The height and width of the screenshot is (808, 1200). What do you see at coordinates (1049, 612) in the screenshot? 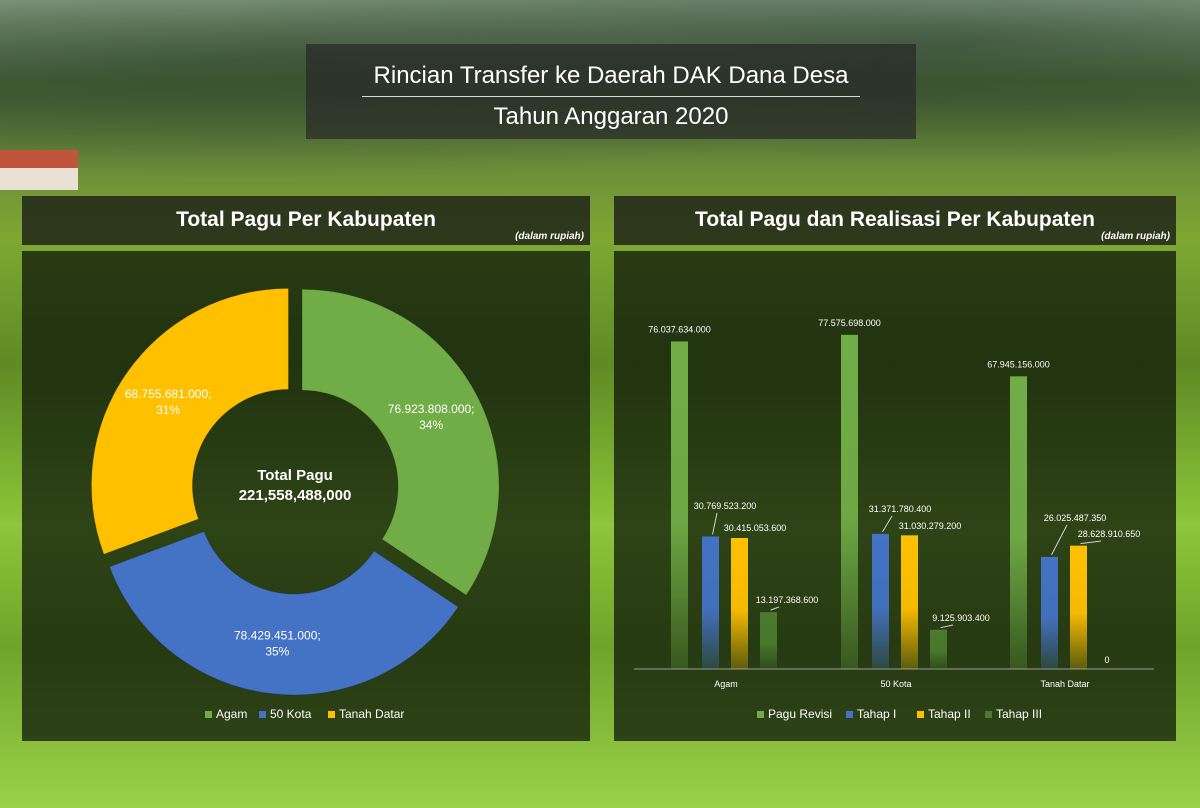
I see `bar-tahap-i-tanah-datar` at bounding box center [1049, 612].